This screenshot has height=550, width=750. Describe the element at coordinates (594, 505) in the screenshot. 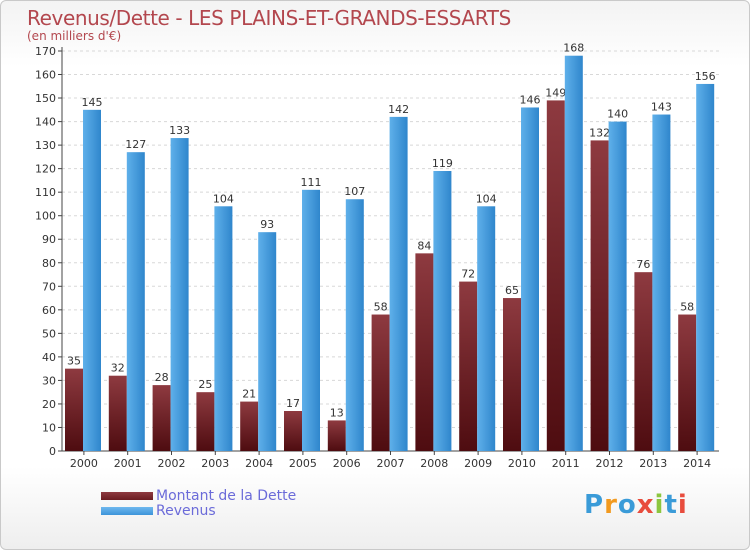

I see `logo-letter: P` at that location.